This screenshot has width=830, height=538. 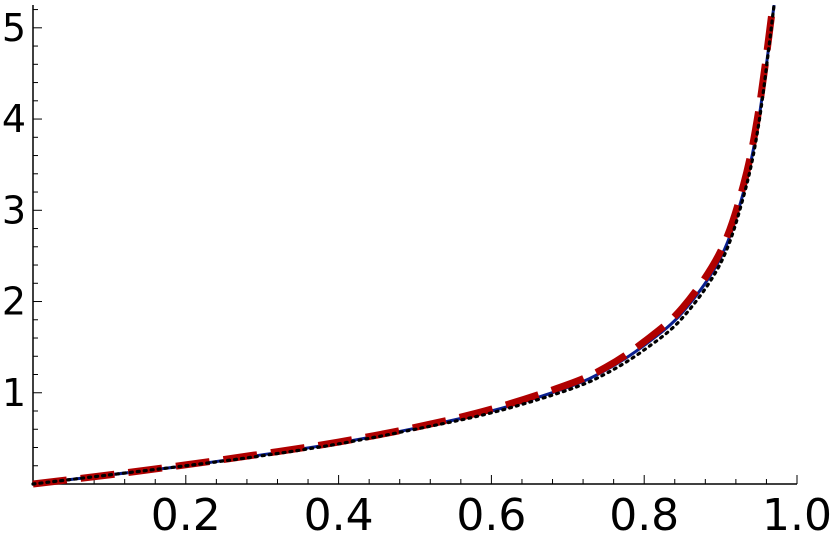 I want to click on x-tick-label: 0.6, so click(x=491, y=514).